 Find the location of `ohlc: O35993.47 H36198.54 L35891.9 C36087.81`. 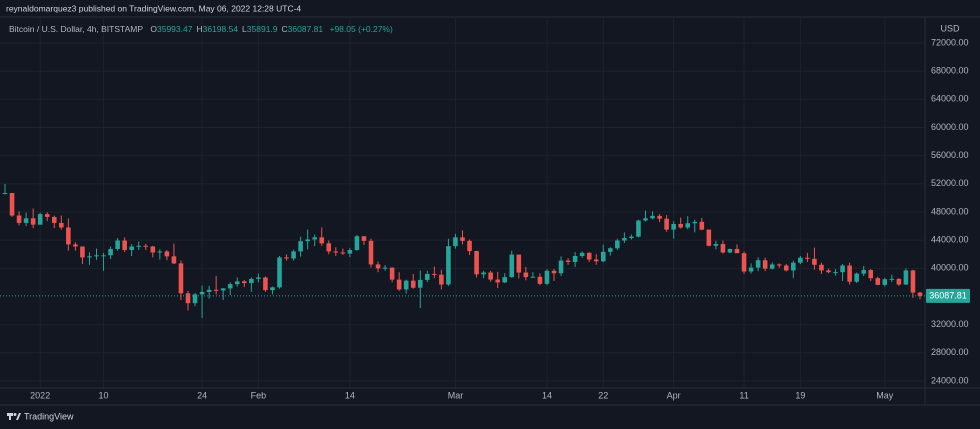

ohlc: O35993.47 H36198.54 L35891.9 C36087.81 is located at coordinates (238, 29).